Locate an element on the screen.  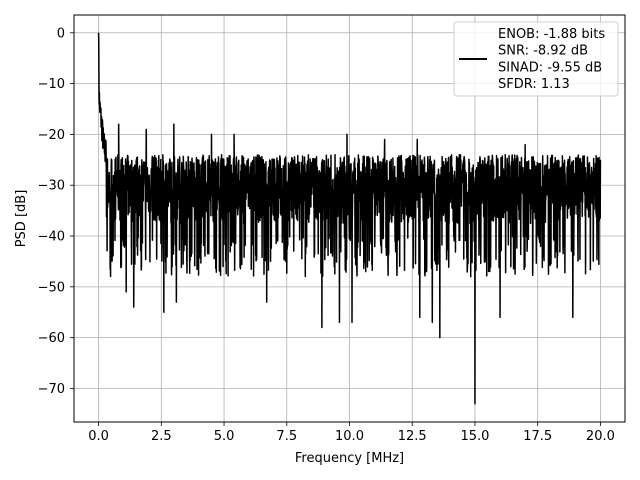
x-tick-label: 20.0 is located at coordinates (600, 436).